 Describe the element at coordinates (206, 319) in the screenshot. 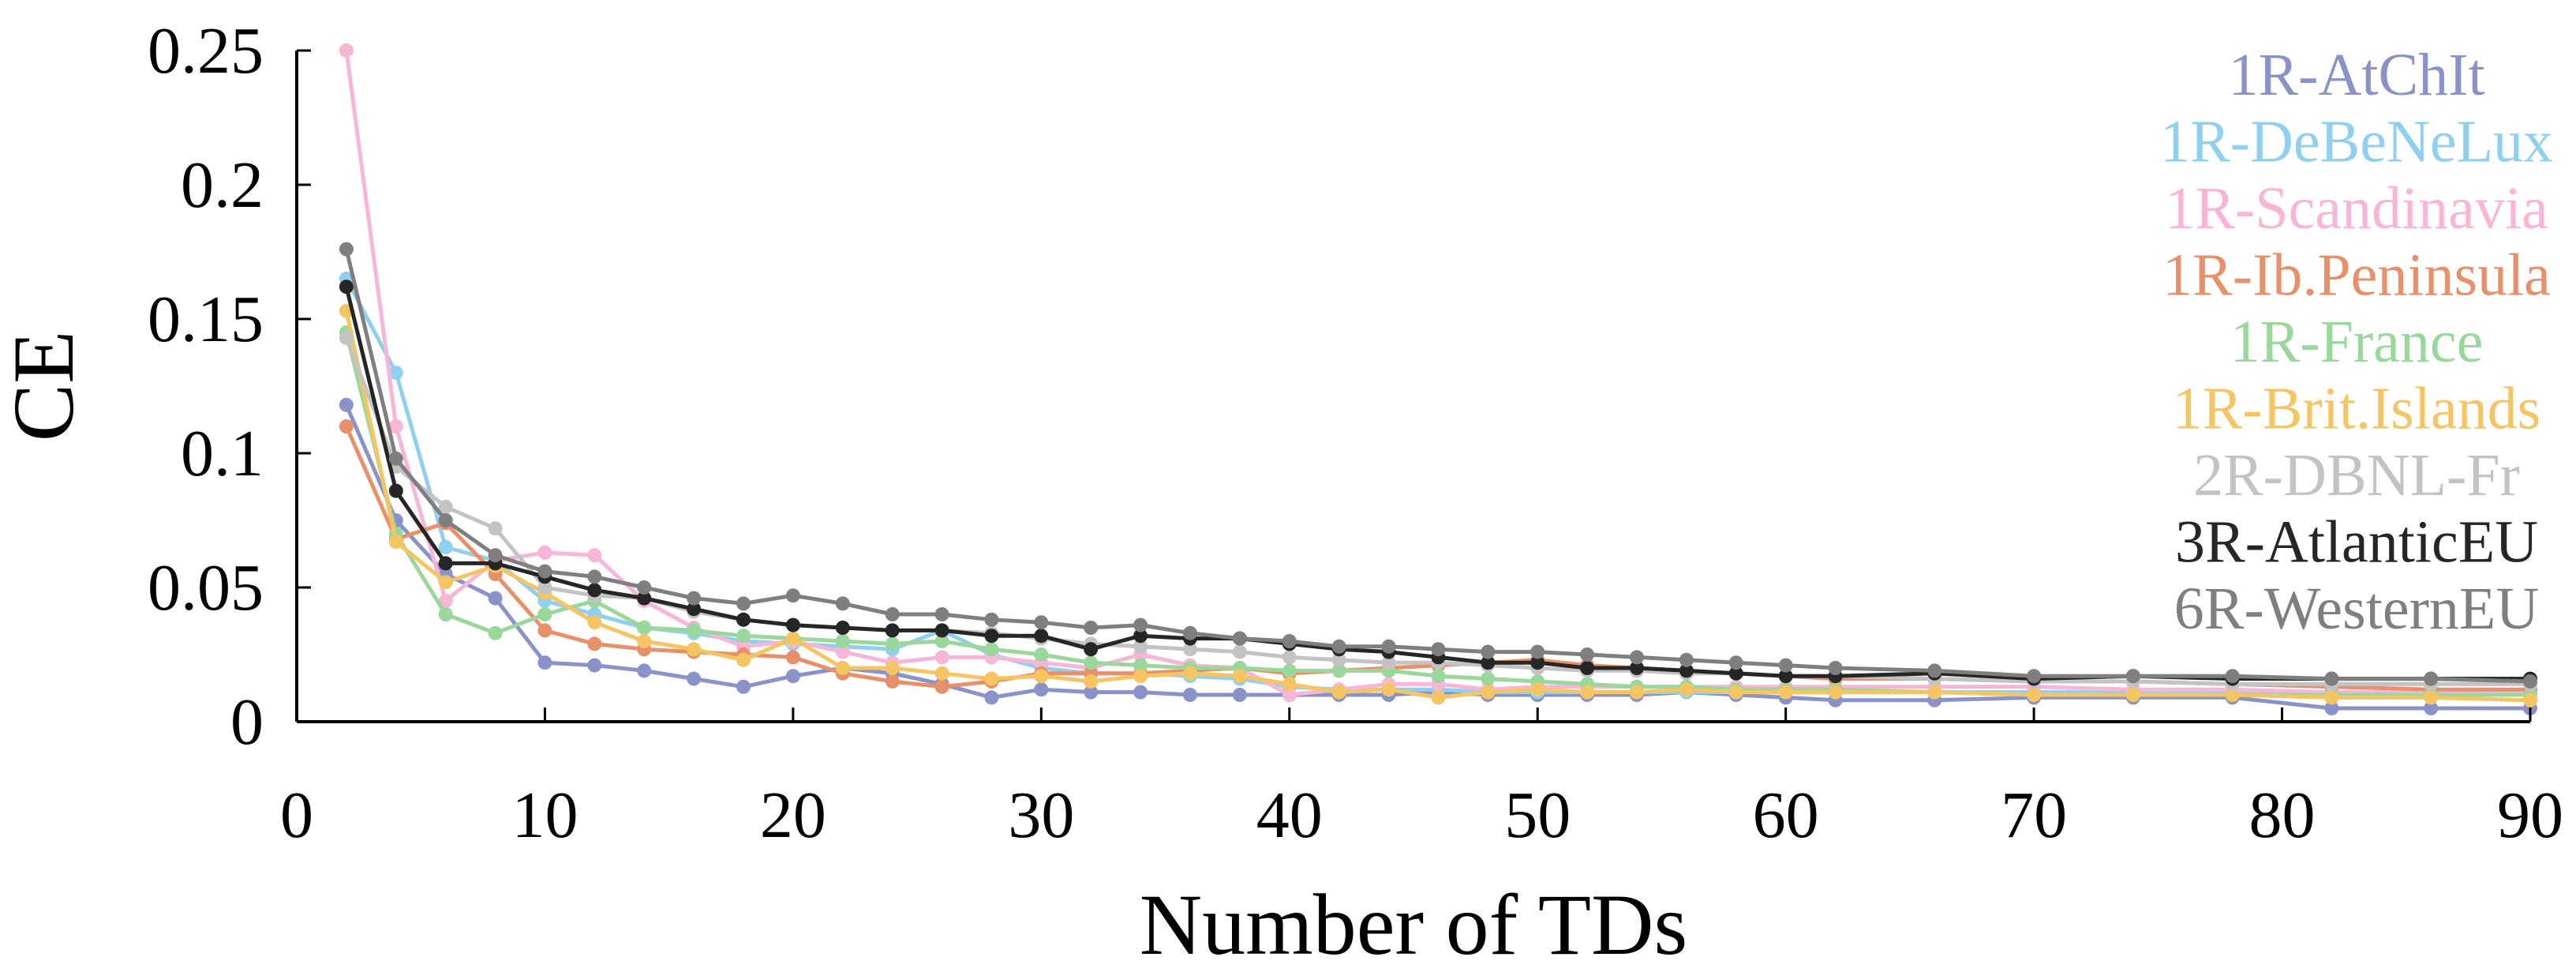

I see `y-tick-label: 0.15` at that location.